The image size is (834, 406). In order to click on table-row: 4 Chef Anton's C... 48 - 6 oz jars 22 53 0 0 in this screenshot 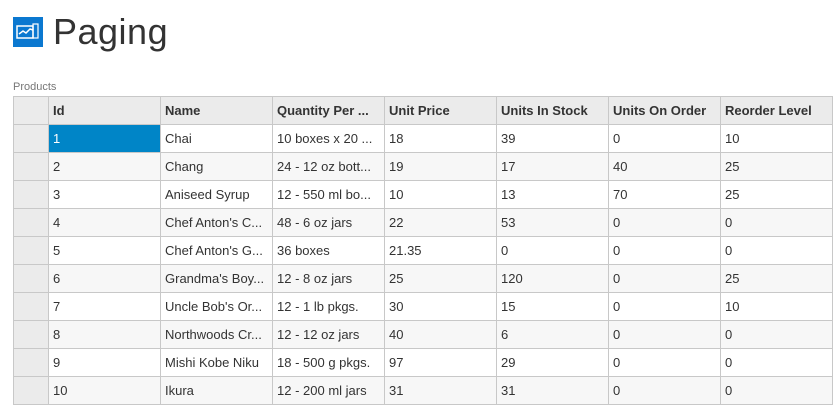, I will do `click(423, 223)`.